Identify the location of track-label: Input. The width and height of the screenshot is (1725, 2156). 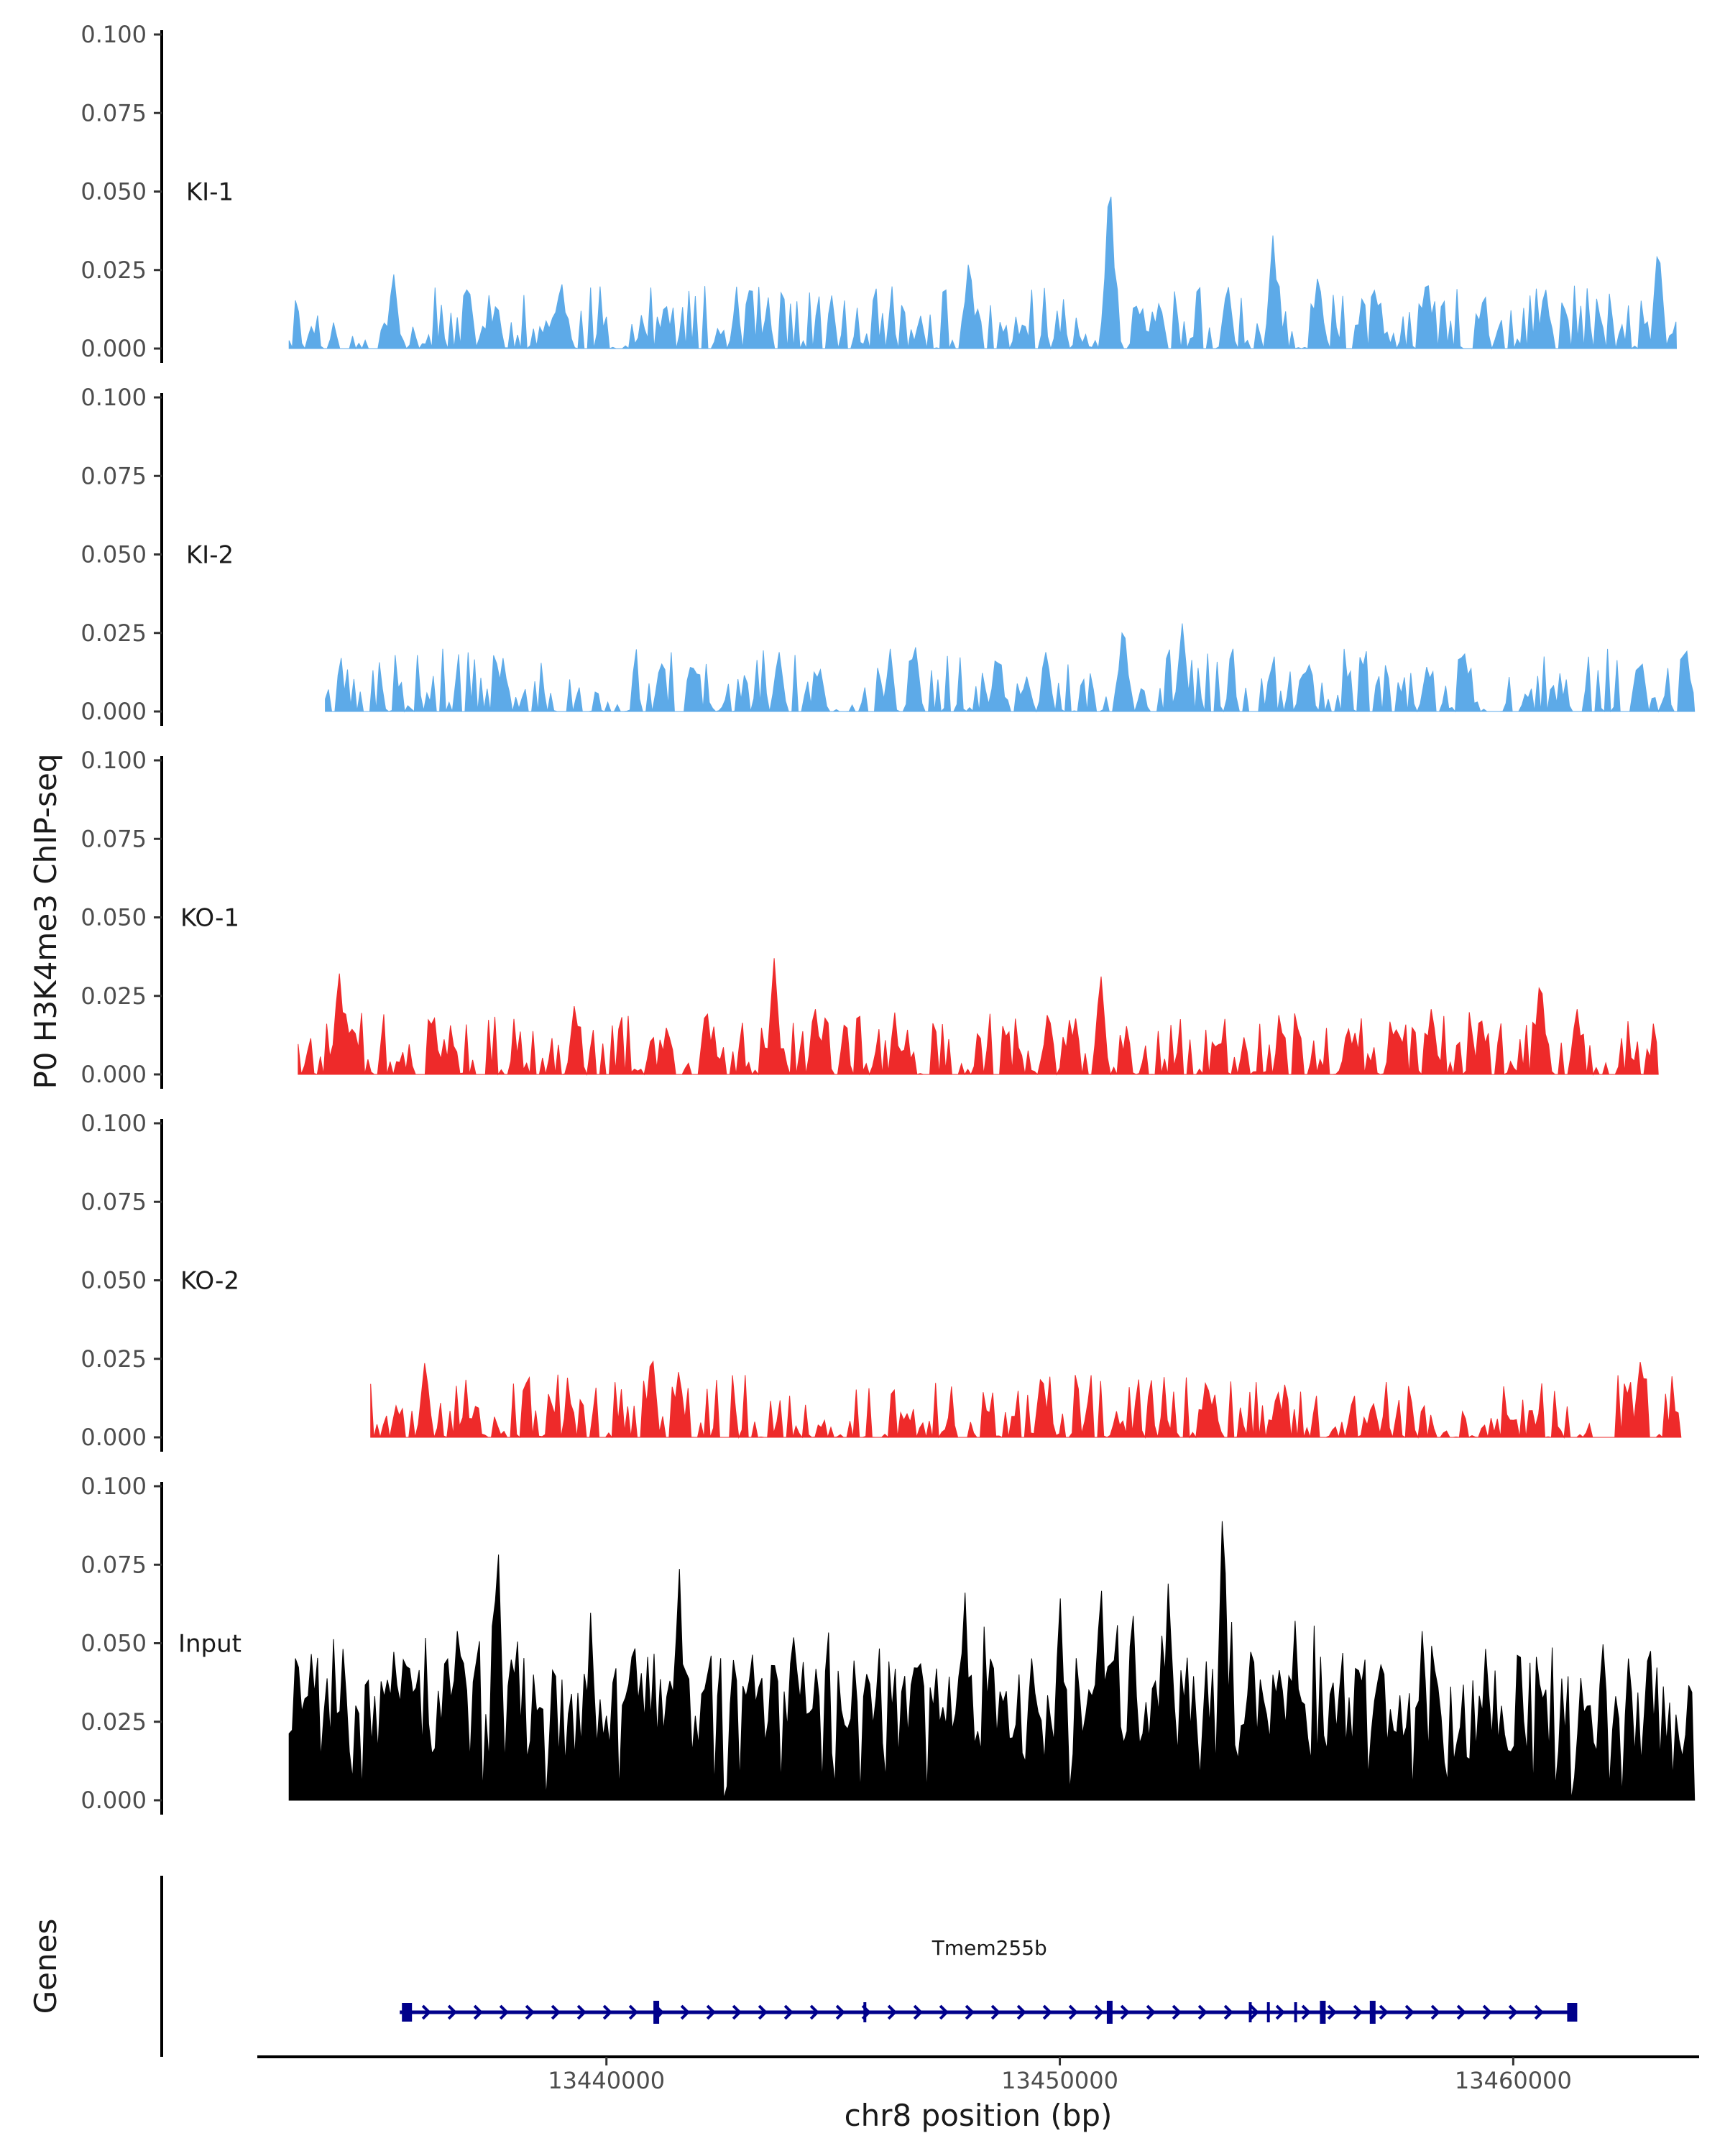
(210, 1645).